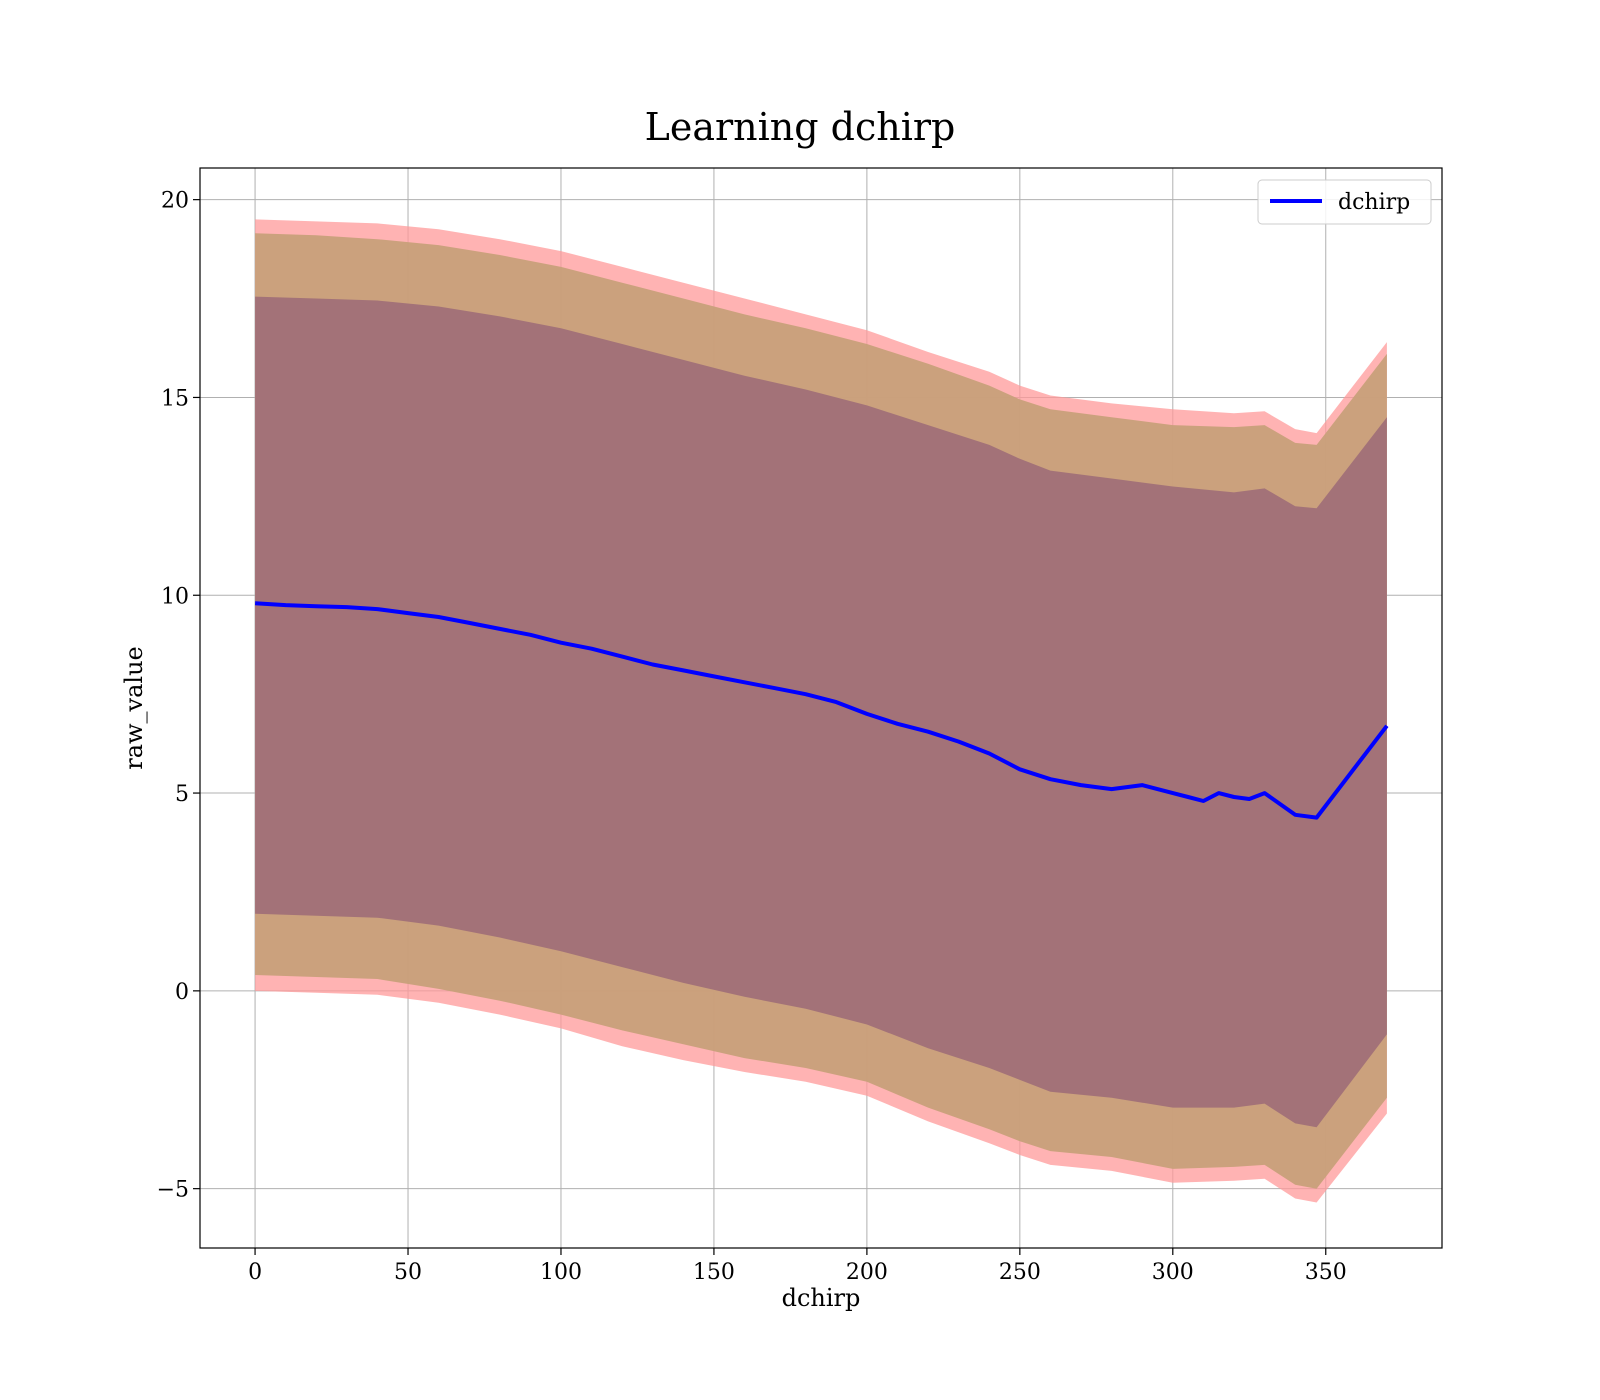  I want to click on x-tick-label: 150, so click(714, 1272).